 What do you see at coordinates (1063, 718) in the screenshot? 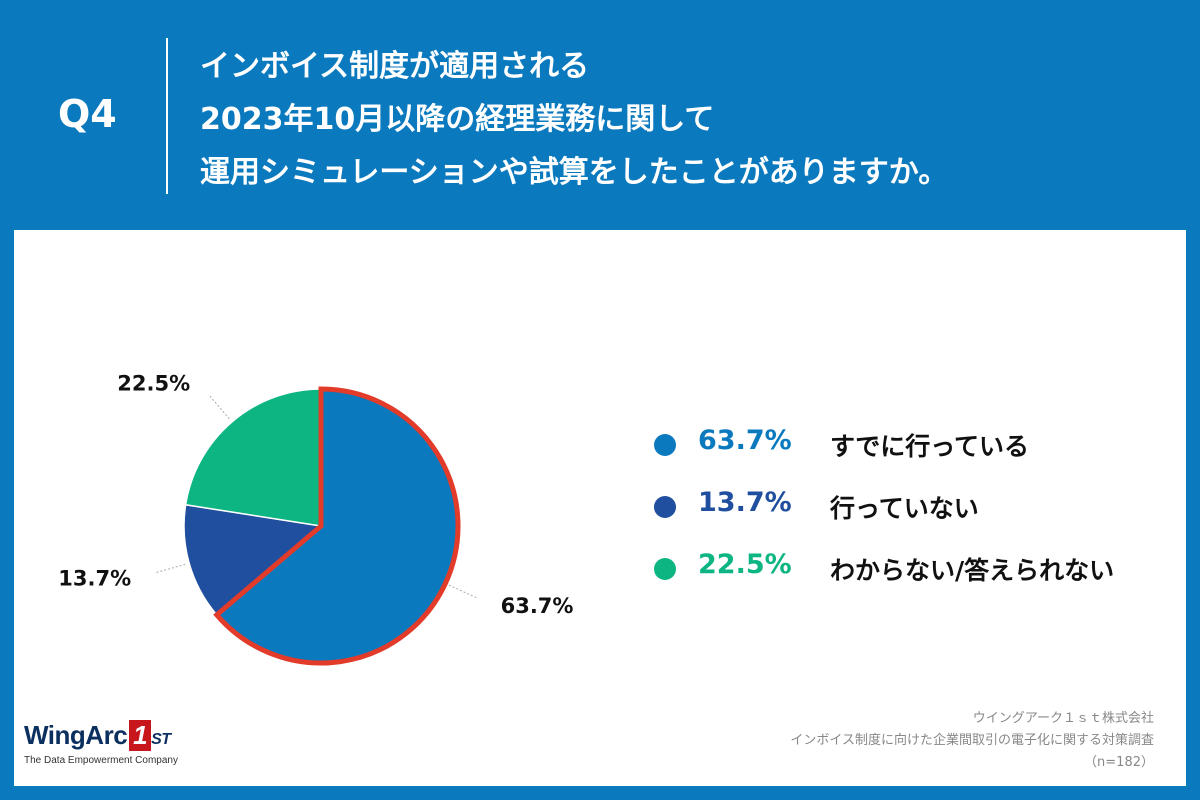
I see `source-company: ウイングアーク１ｓｔ株式会社` at bounding box center [1063, 718].